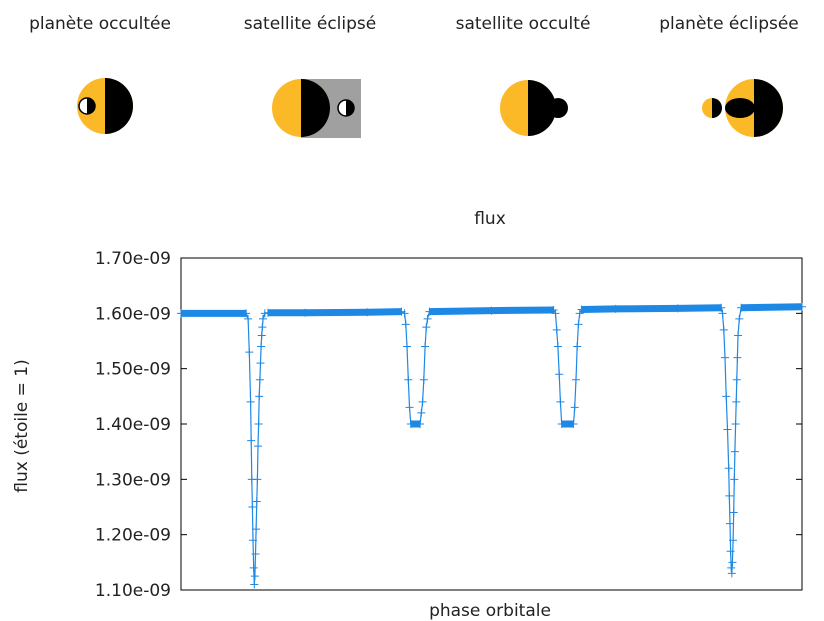 The height and width of the screenshot is (621, 824). I want to click on y-tick-label: 1.70e-09, so click(133, 259).